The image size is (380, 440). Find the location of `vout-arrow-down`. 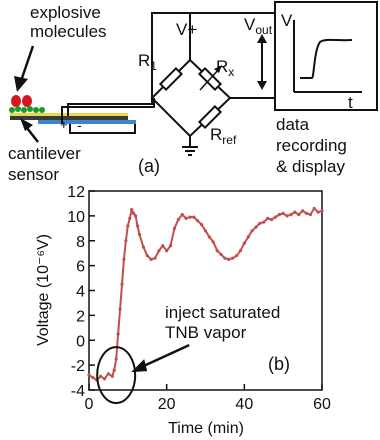

vout-arrow-down is located at coordinates (262, 85).